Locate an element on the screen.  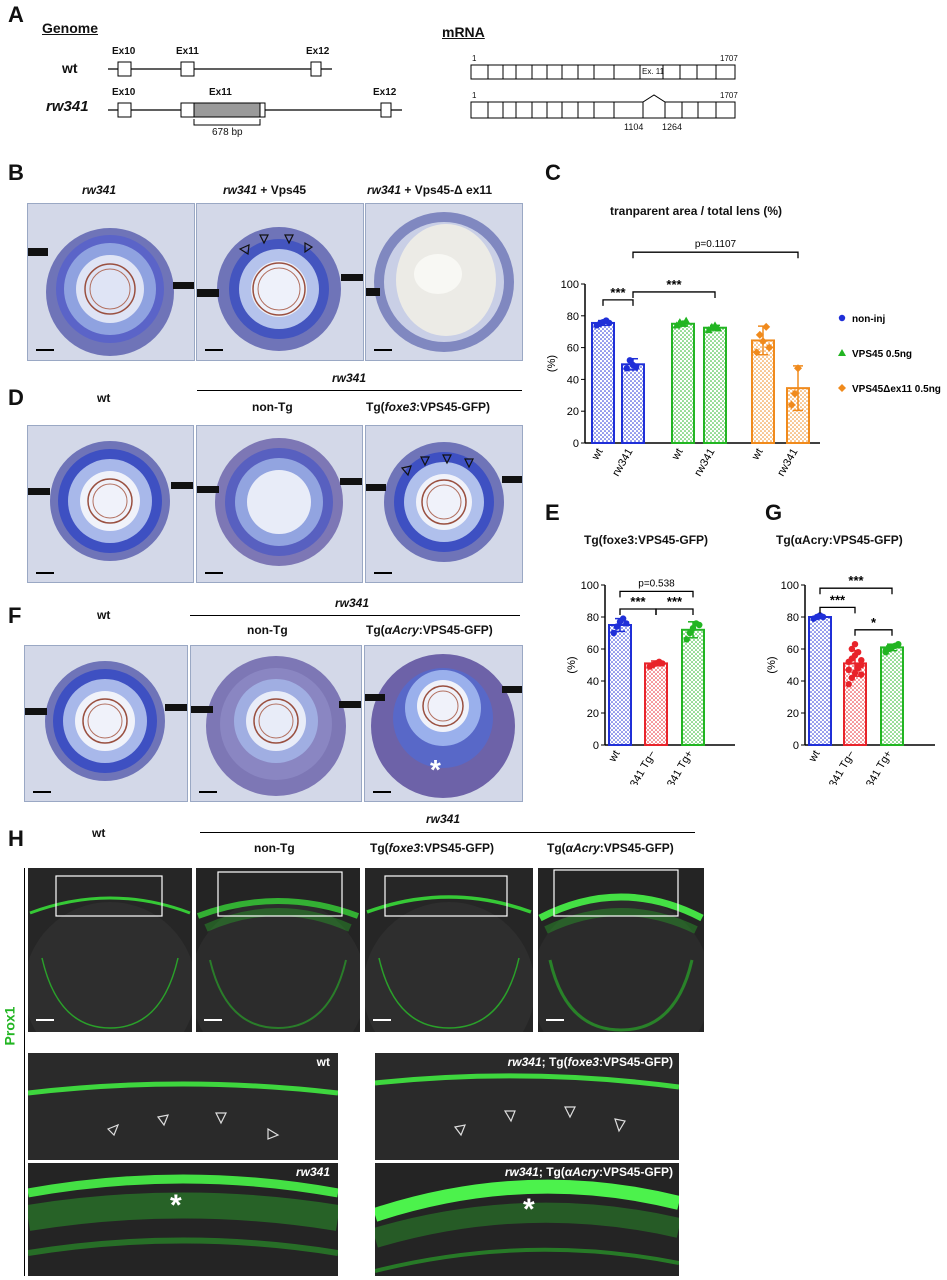
panel-d-wt: wt is located at coordinates (104, 398).